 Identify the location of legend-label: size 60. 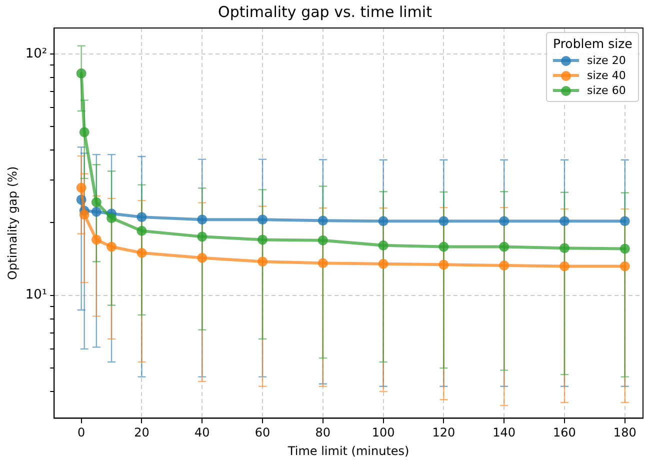
(606, 90).